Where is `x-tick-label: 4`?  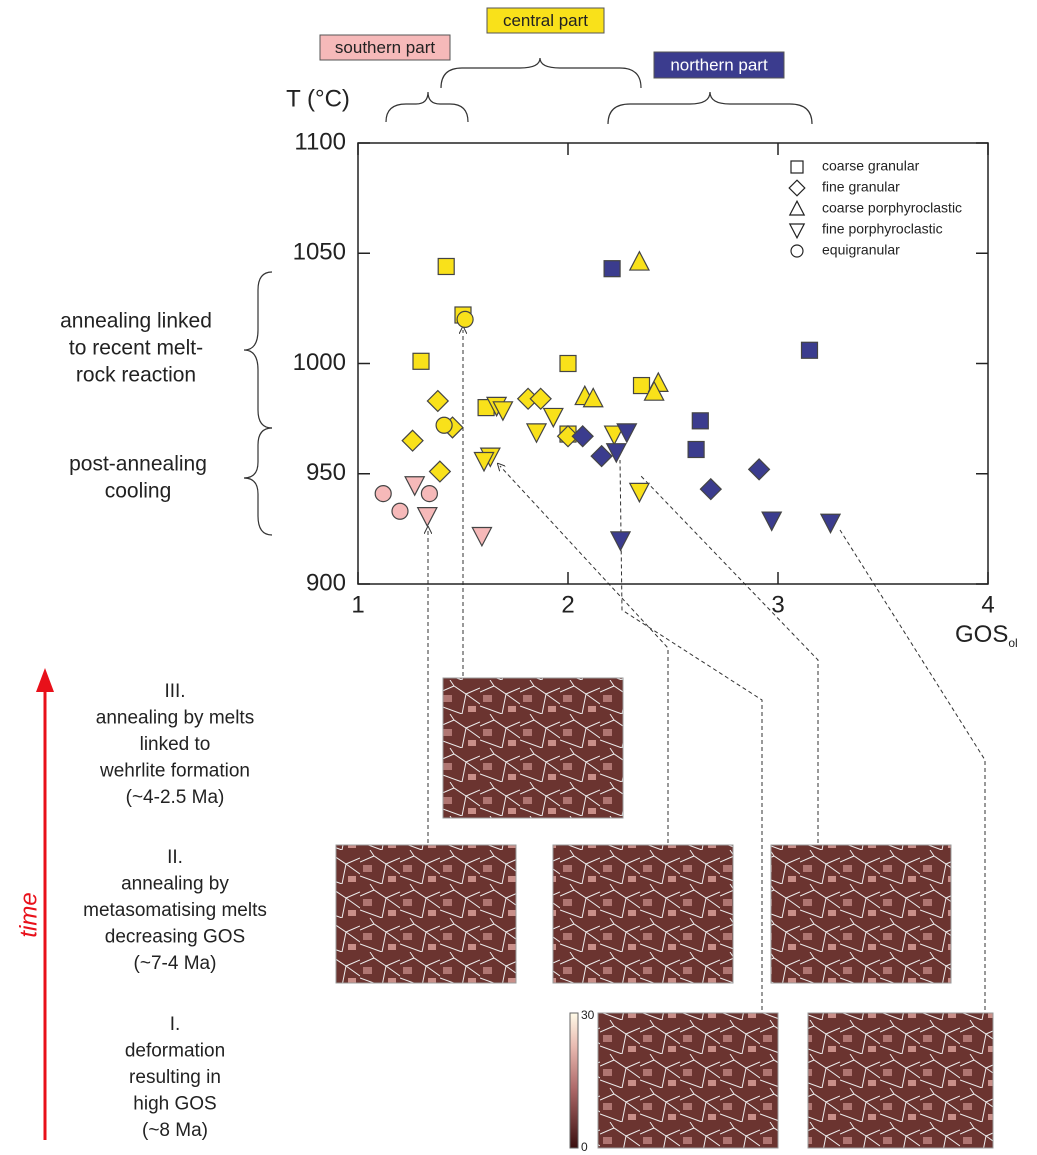
x-tick-label: 4 is located at coordinates (987, 604).